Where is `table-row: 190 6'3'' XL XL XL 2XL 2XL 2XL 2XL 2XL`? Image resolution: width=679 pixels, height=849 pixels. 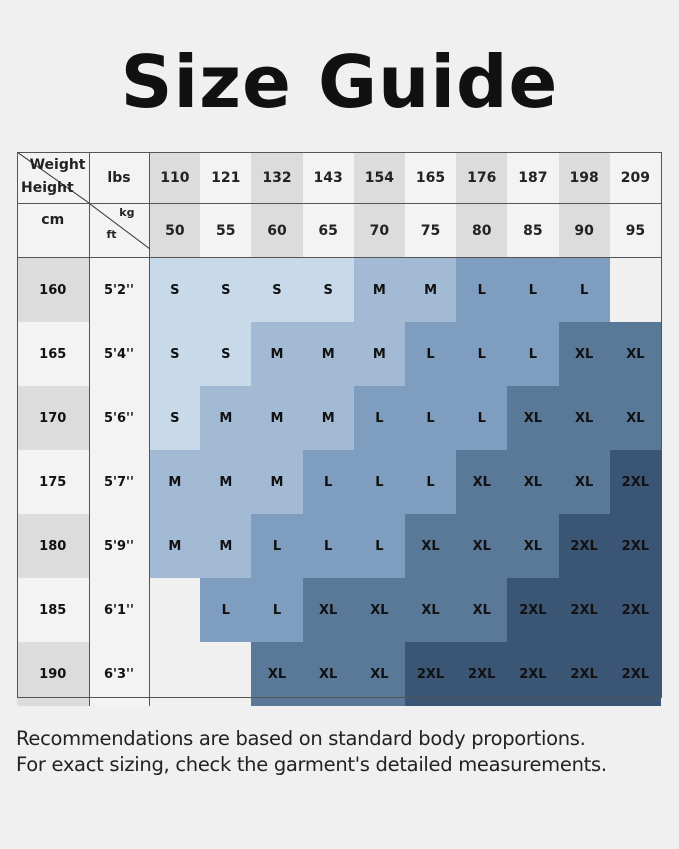 table-row: 190 6'3'' XL XL XL 2XL 2XL 2XL 2XL 2XL is located at coordinates (339, 674).